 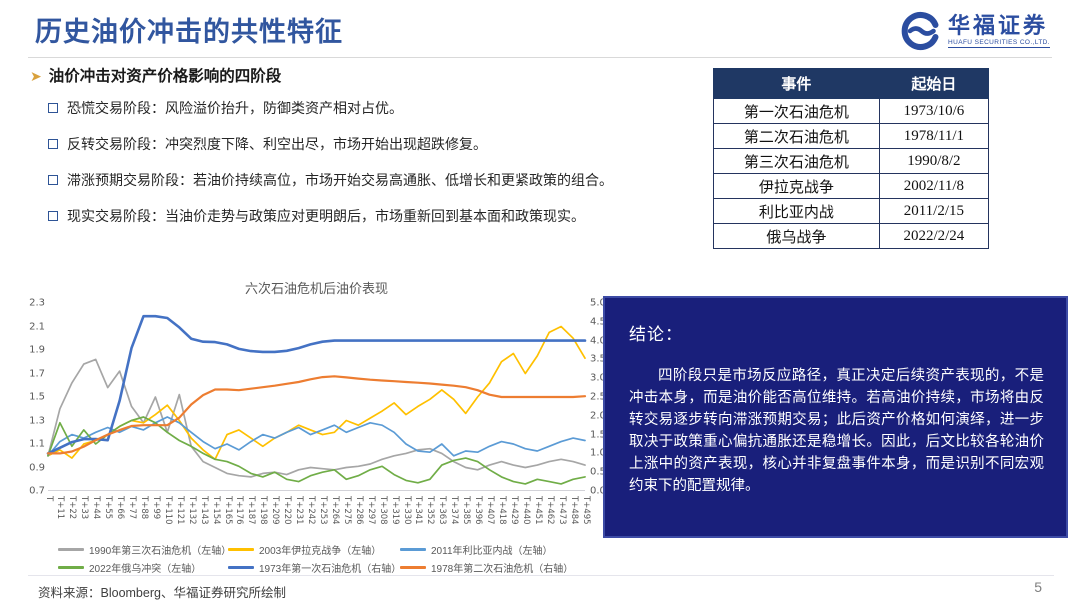 What do you see at coordinates (920, 31) in the screenshot?
I see `huafu-logo-icon` at bounding box center [920, 31].